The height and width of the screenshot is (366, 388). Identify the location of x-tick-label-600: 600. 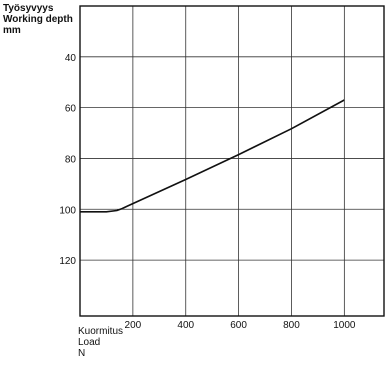
(238, 325).